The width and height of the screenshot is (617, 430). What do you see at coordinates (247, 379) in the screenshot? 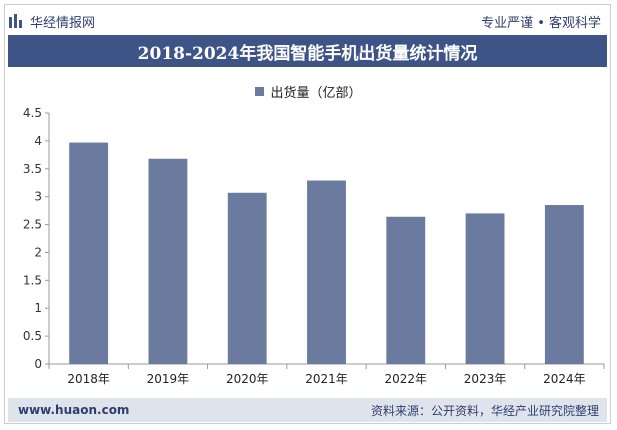
I see `x-tick-label: 2020年` at bounding box center [247, 379].